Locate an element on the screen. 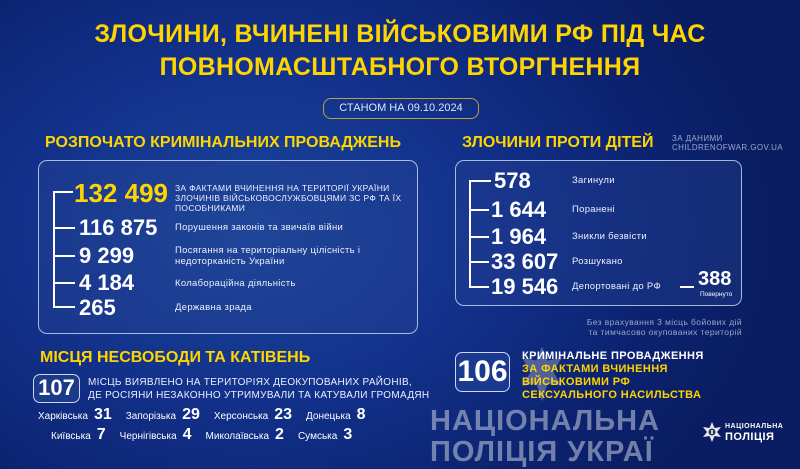 This screenshot has width=800, height=469. children-label: Розшукано is located at coordinates (597, 261).